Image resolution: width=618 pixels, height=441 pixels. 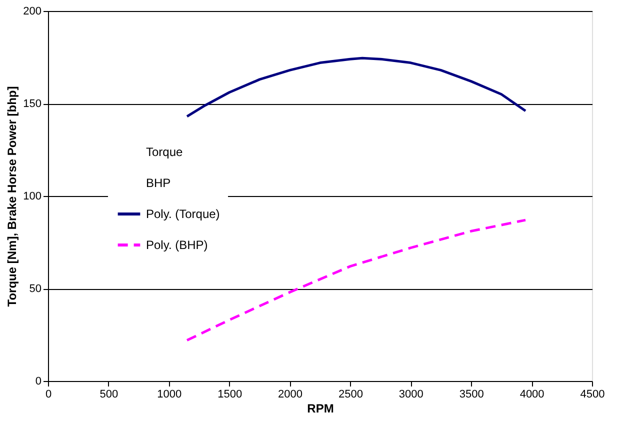 What do you see at coordinates (183, 214) in the screenshot?
I see `legend-label: Poly. (Torque)` at bounding box center [183, 214].